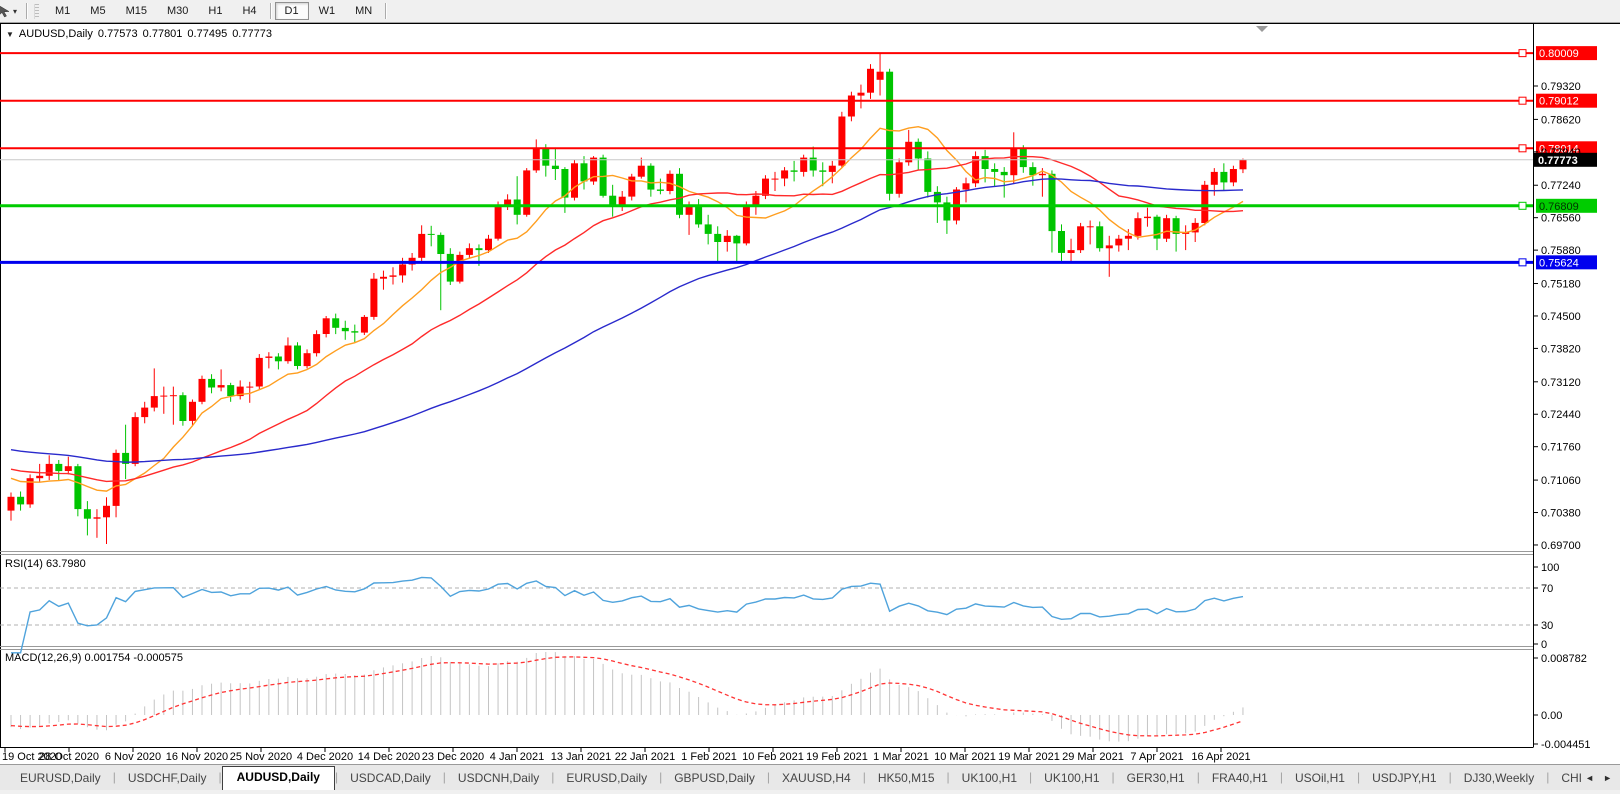 This screenshot has height=794, width=1620. I want to click on tab-usdcad-daily: USDCAD,Daily, so click(390, 778).